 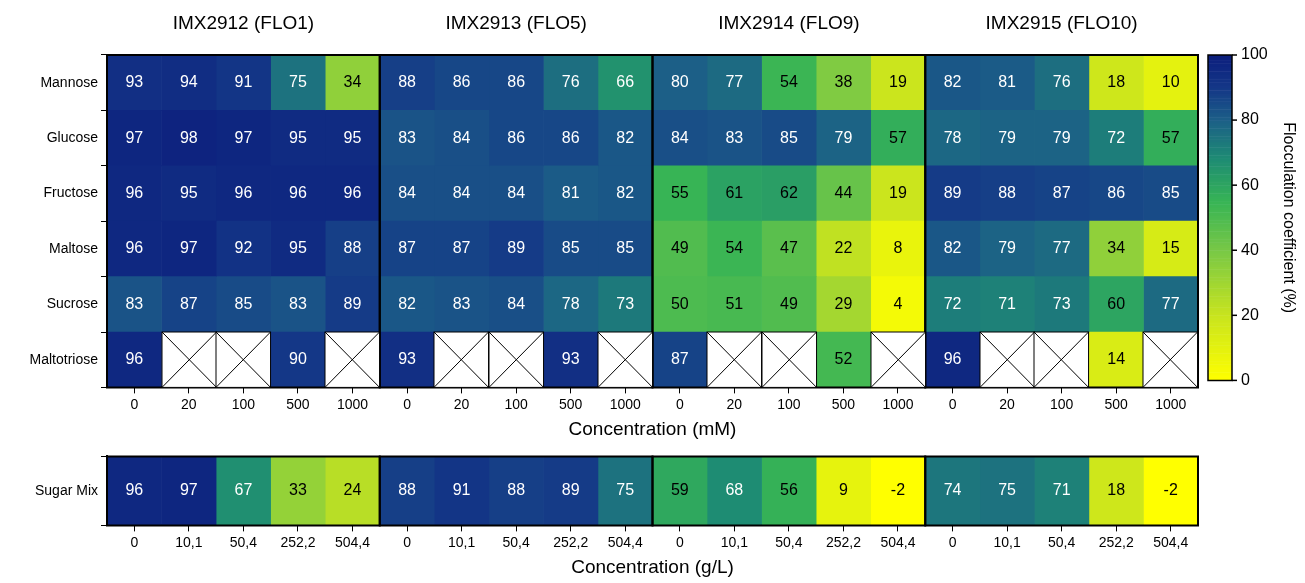 What do you see at coordinates (243, 23) in the screenshot?
I see `text: IMX2912 (FLO1)` at bounding box center [243, 23].